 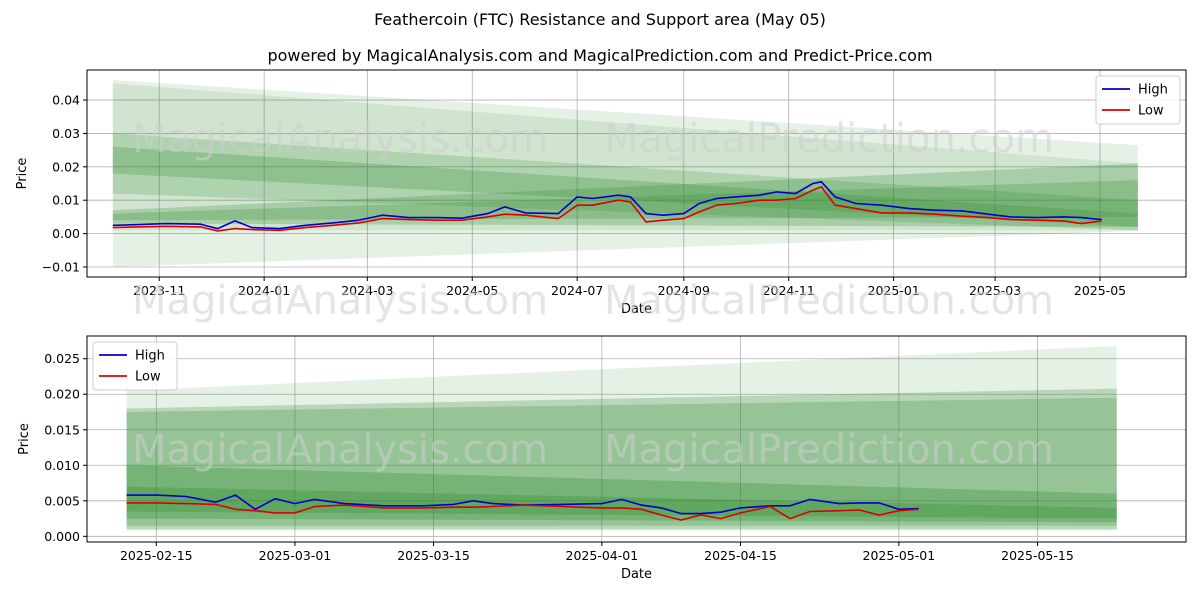 What do you see at coordinates (62, 358) in the screenshot?
I see `y-tick-label: 0.025` at bounding box center [62, 358].